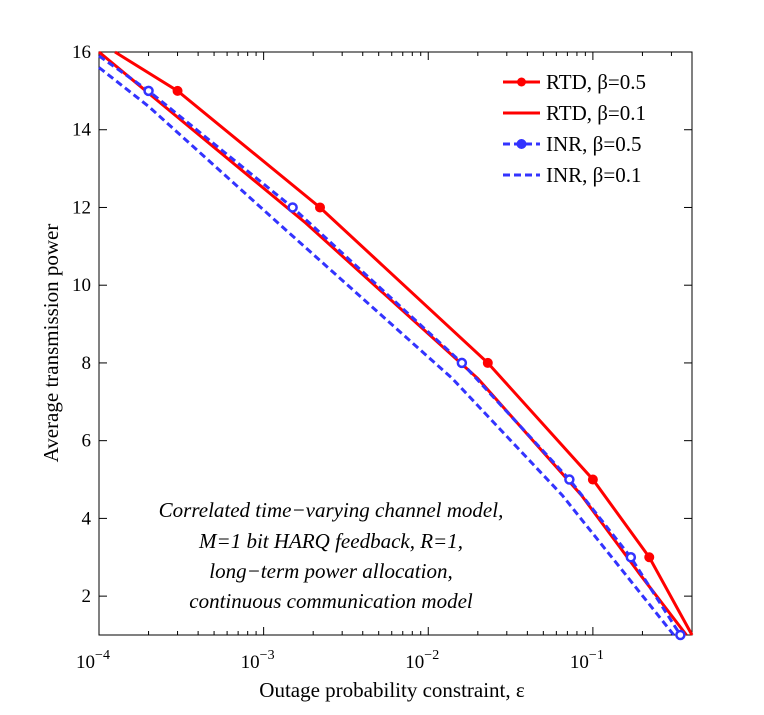 This screenshot has width=764, height=715. Describe the element at coordinates (593, 144) in the screenshot. I see `legend-label: INR, β=0.5` at that location.